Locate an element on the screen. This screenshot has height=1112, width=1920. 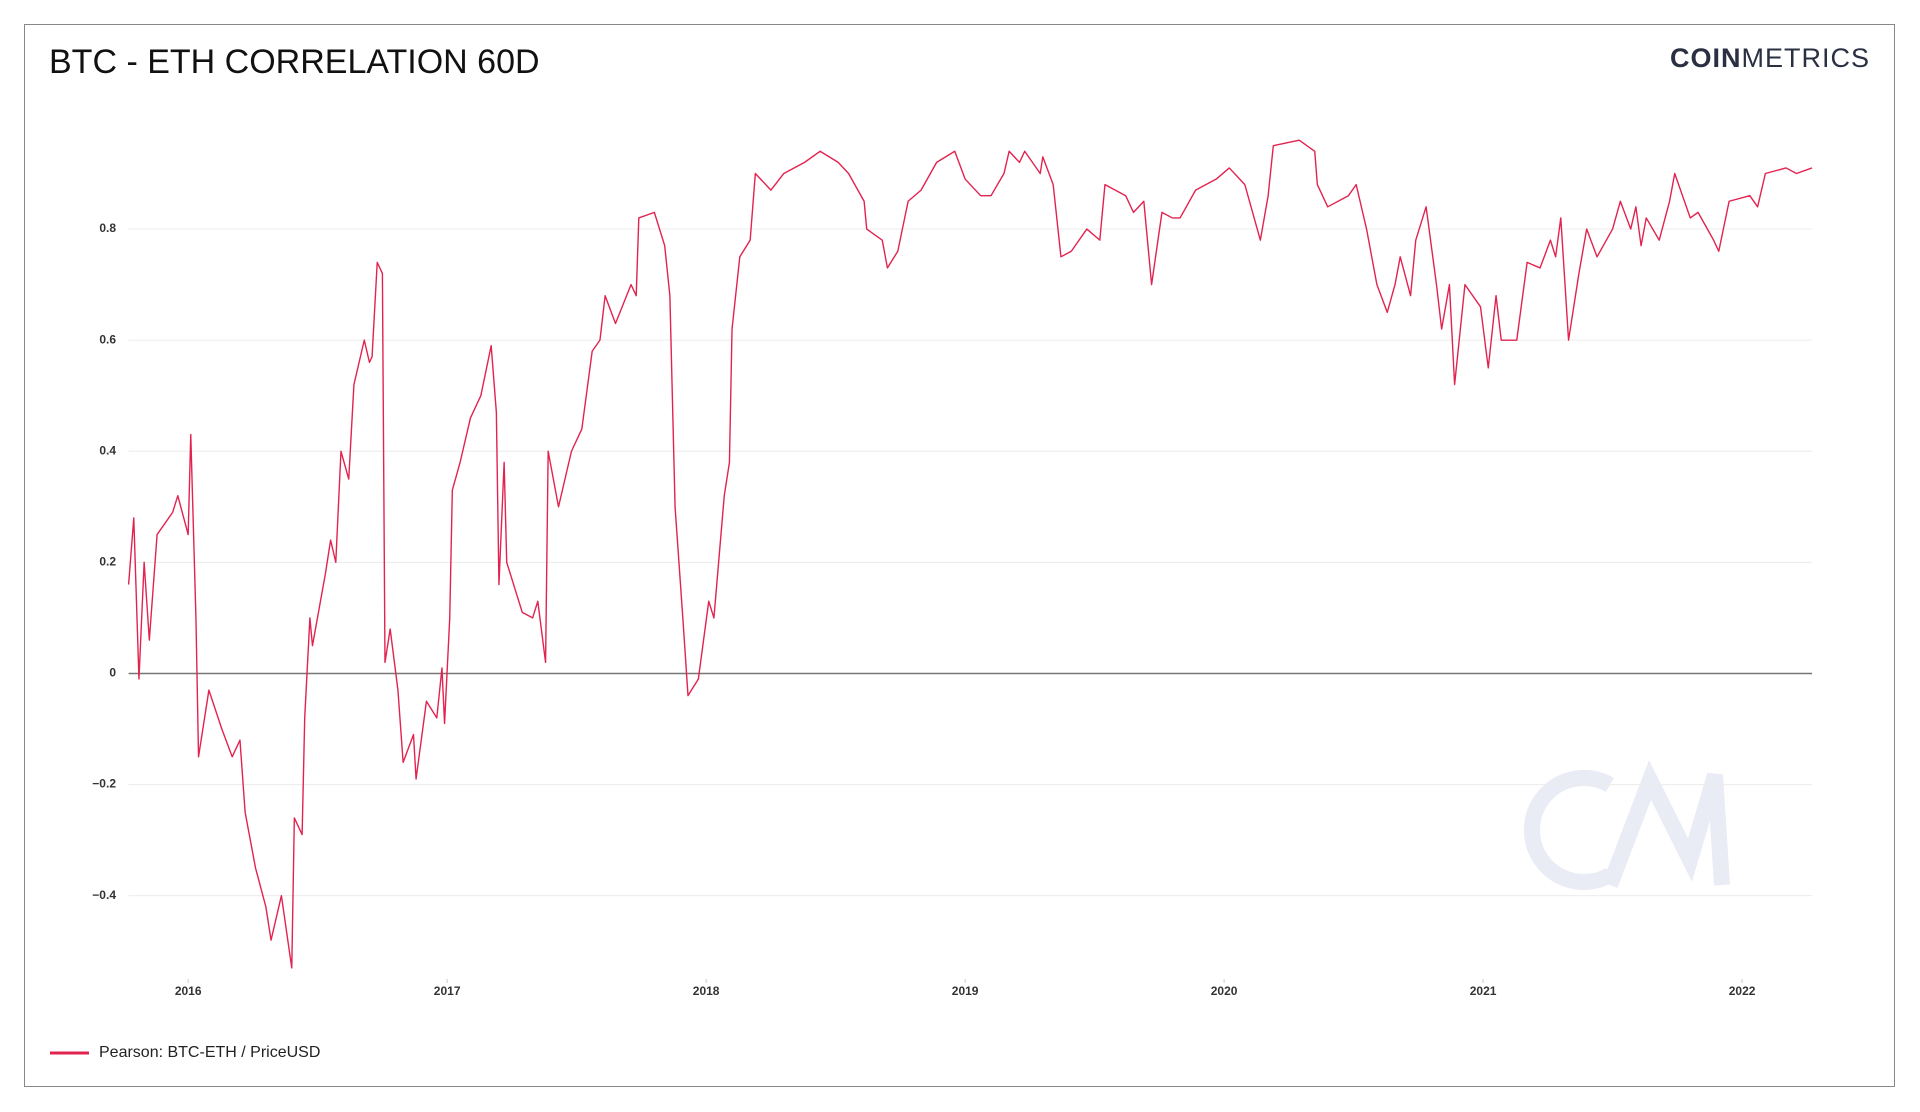
watermark-c is located at coordinates (1569, 830).